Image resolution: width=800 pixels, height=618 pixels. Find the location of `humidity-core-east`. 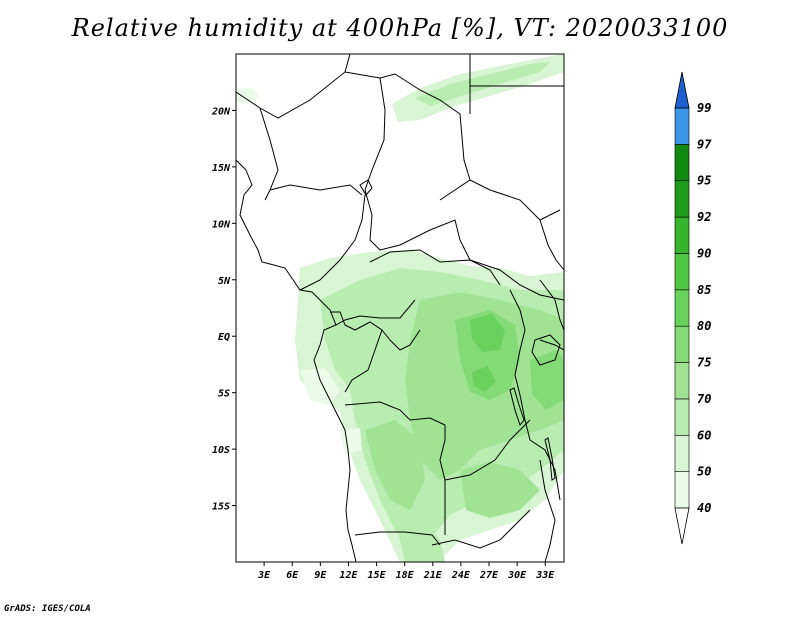

humidity-core-east is located at coordinates (547, 380).